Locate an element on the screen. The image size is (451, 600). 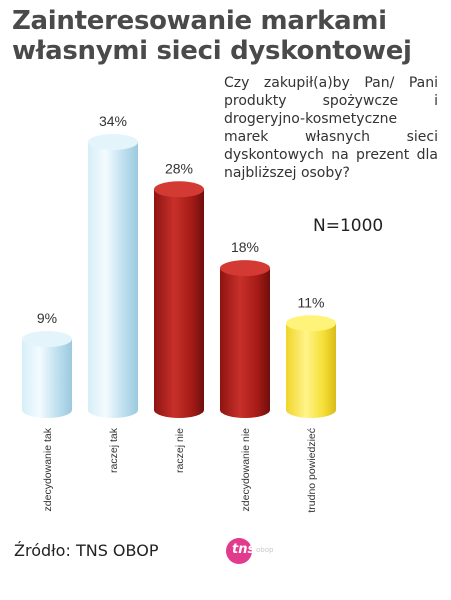
sample-size-label: N=1000 is located at coordinates (348, 226).